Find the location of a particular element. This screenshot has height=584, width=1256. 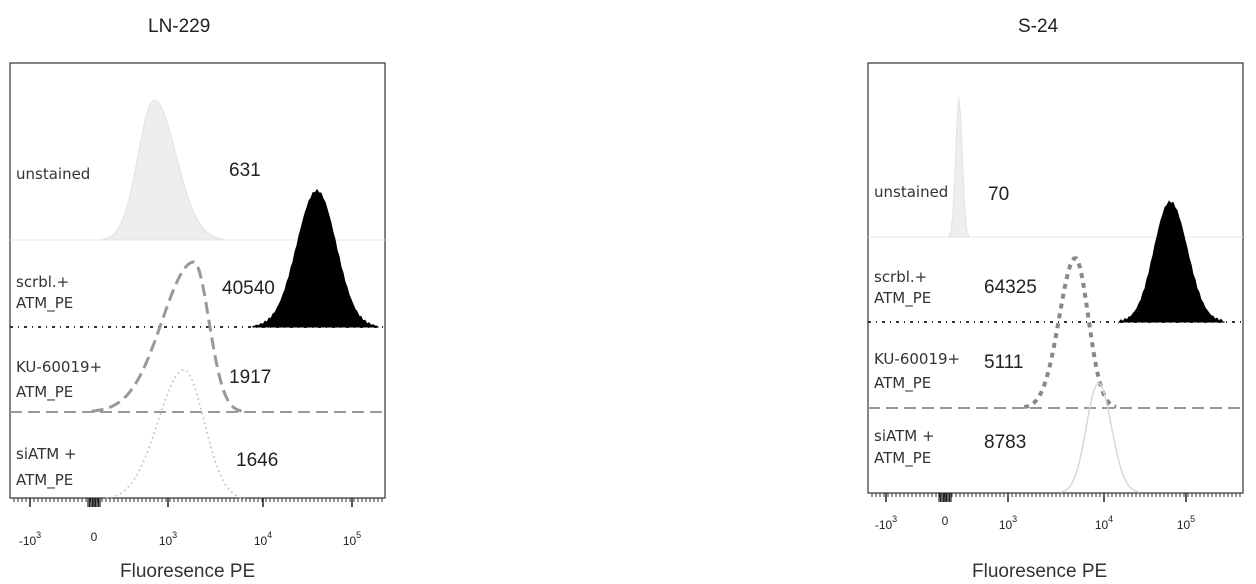

value-label-ku: 5111 is located at coordinates (1004, 362).